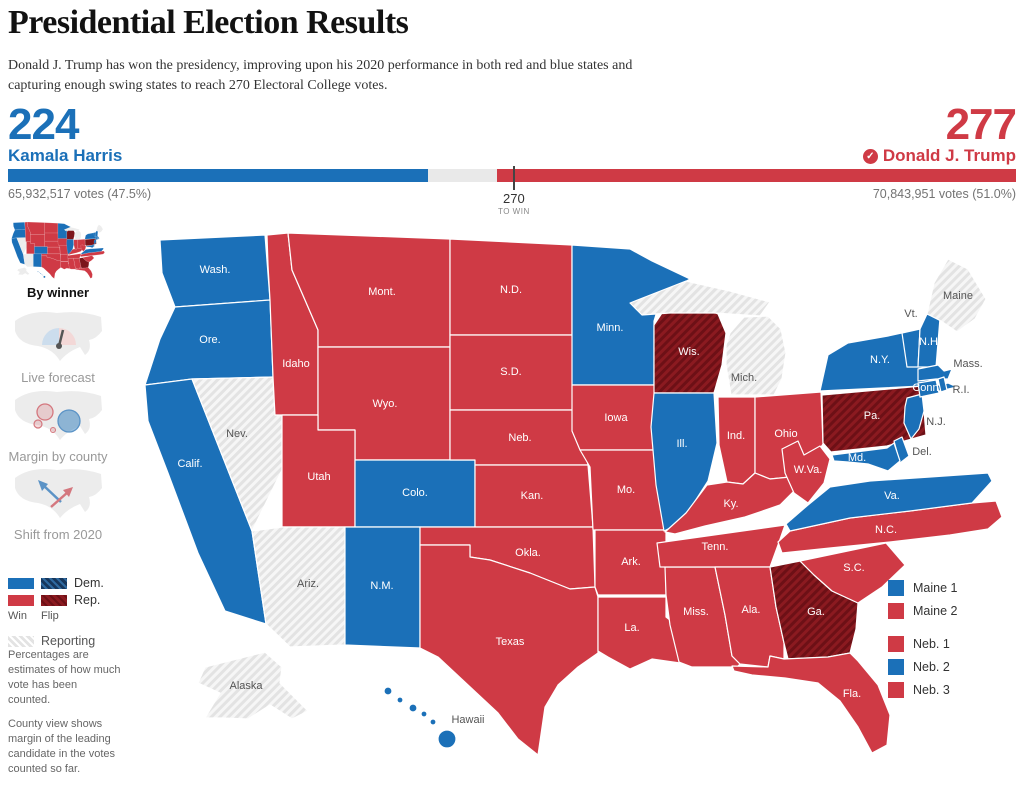  I want to click on state-CO, so click(415, 493).